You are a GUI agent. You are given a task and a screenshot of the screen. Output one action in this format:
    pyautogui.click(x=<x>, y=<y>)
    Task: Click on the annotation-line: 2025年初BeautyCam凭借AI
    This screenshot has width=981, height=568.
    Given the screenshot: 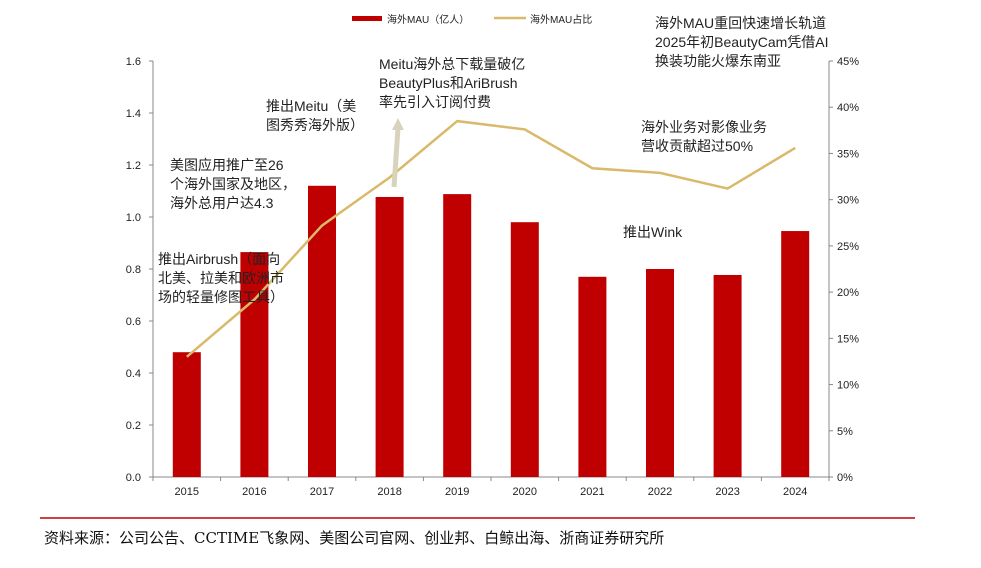 What is the action you would take?
    pyautogui.click(x=742, y=42)
    